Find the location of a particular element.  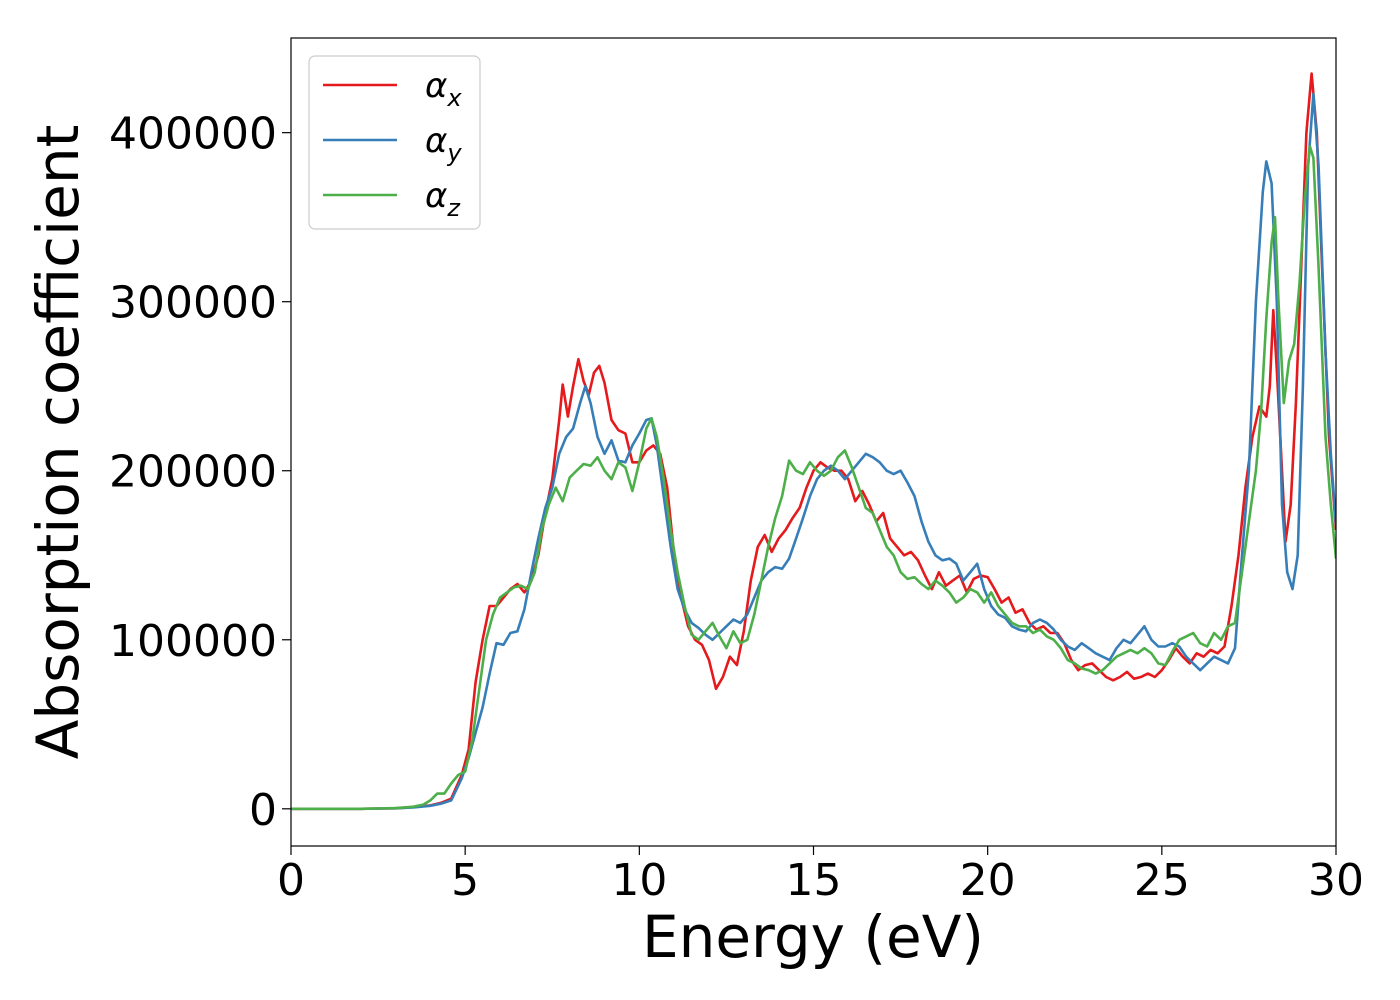

legend-subscript: x is located at coordinates (454, 98).